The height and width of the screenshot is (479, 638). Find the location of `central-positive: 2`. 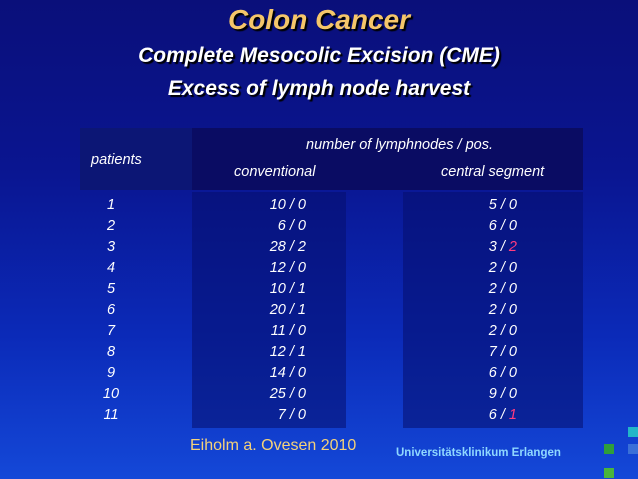

central-positive: 2 is located at coordinates (512, 247).